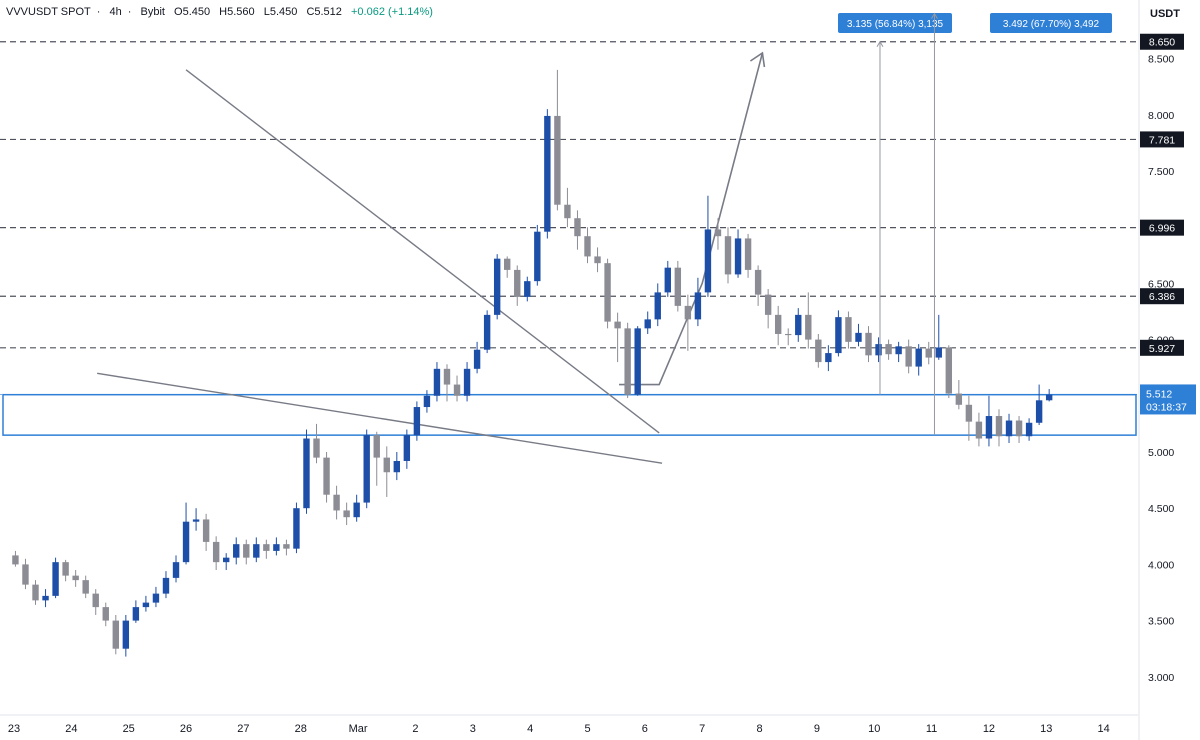 Image resolution: width=1200 pixels, height=740 pixels. What do you see at coordinates (1162, 349) in the screenshot?
I see `level-label: 5.927` at bounding box center [1162, 349].